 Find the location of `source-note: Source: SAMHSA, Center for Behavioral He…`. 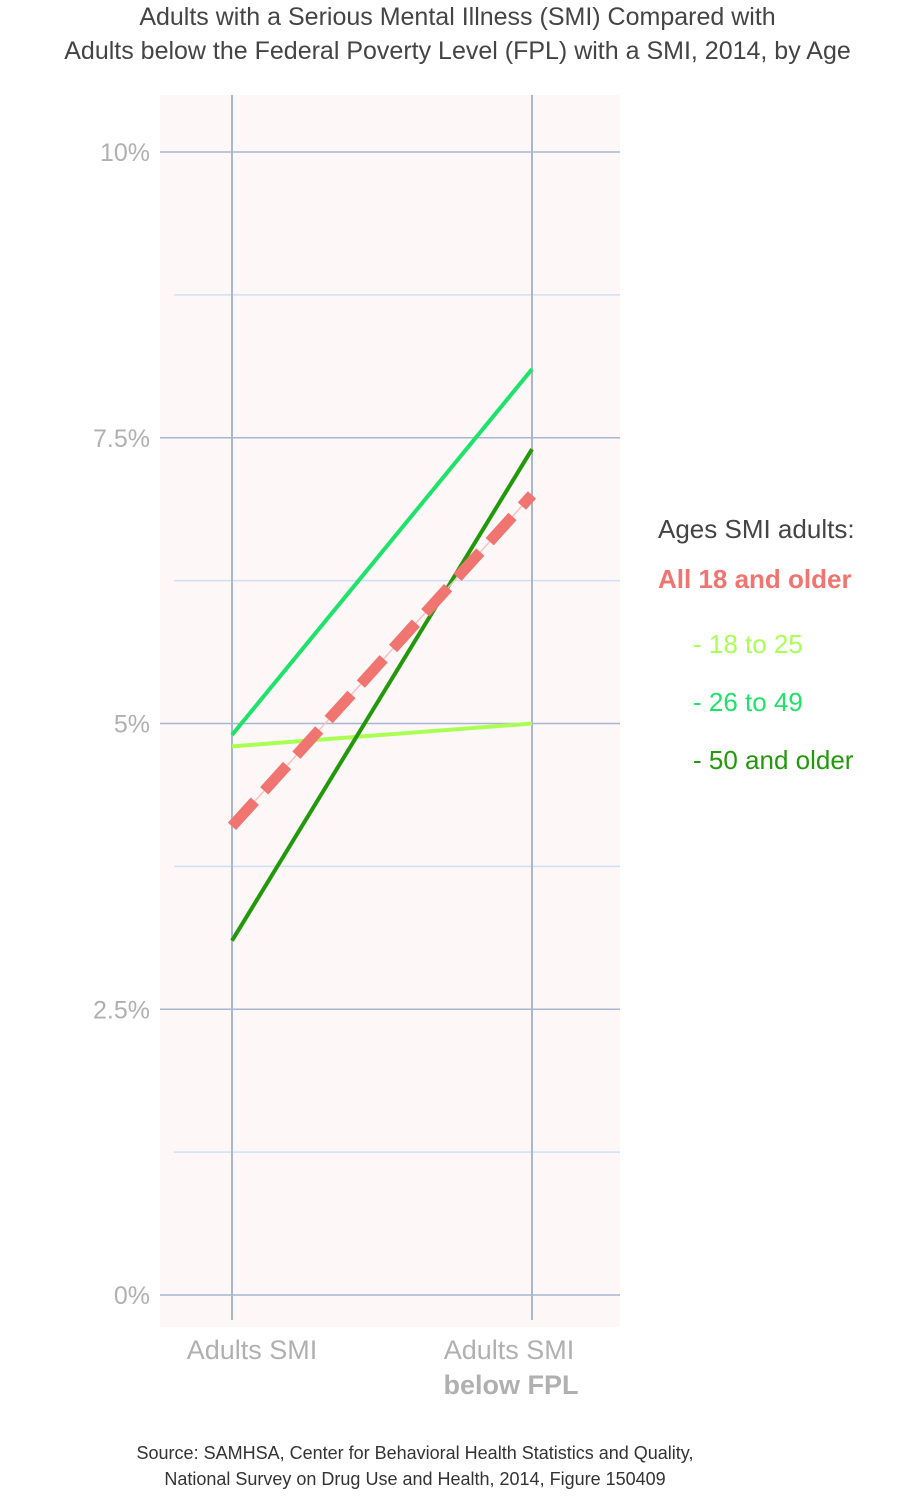

source-note: Source: SAMHSA, Center for Behavioral He… is located at coordinates (415, 1466).